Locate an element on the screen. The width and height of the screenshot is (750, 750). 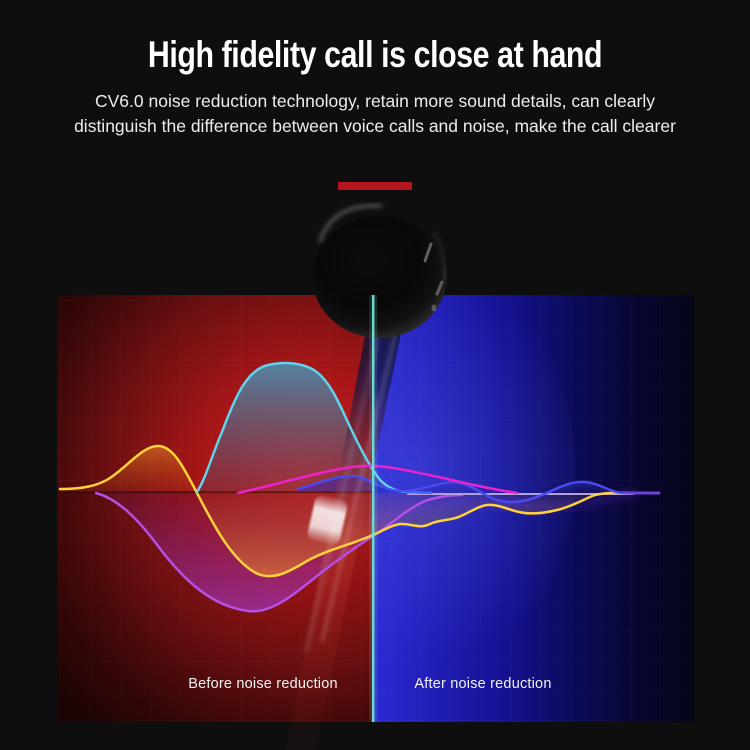
head-top-highlight is located at coordinates (350, 223).